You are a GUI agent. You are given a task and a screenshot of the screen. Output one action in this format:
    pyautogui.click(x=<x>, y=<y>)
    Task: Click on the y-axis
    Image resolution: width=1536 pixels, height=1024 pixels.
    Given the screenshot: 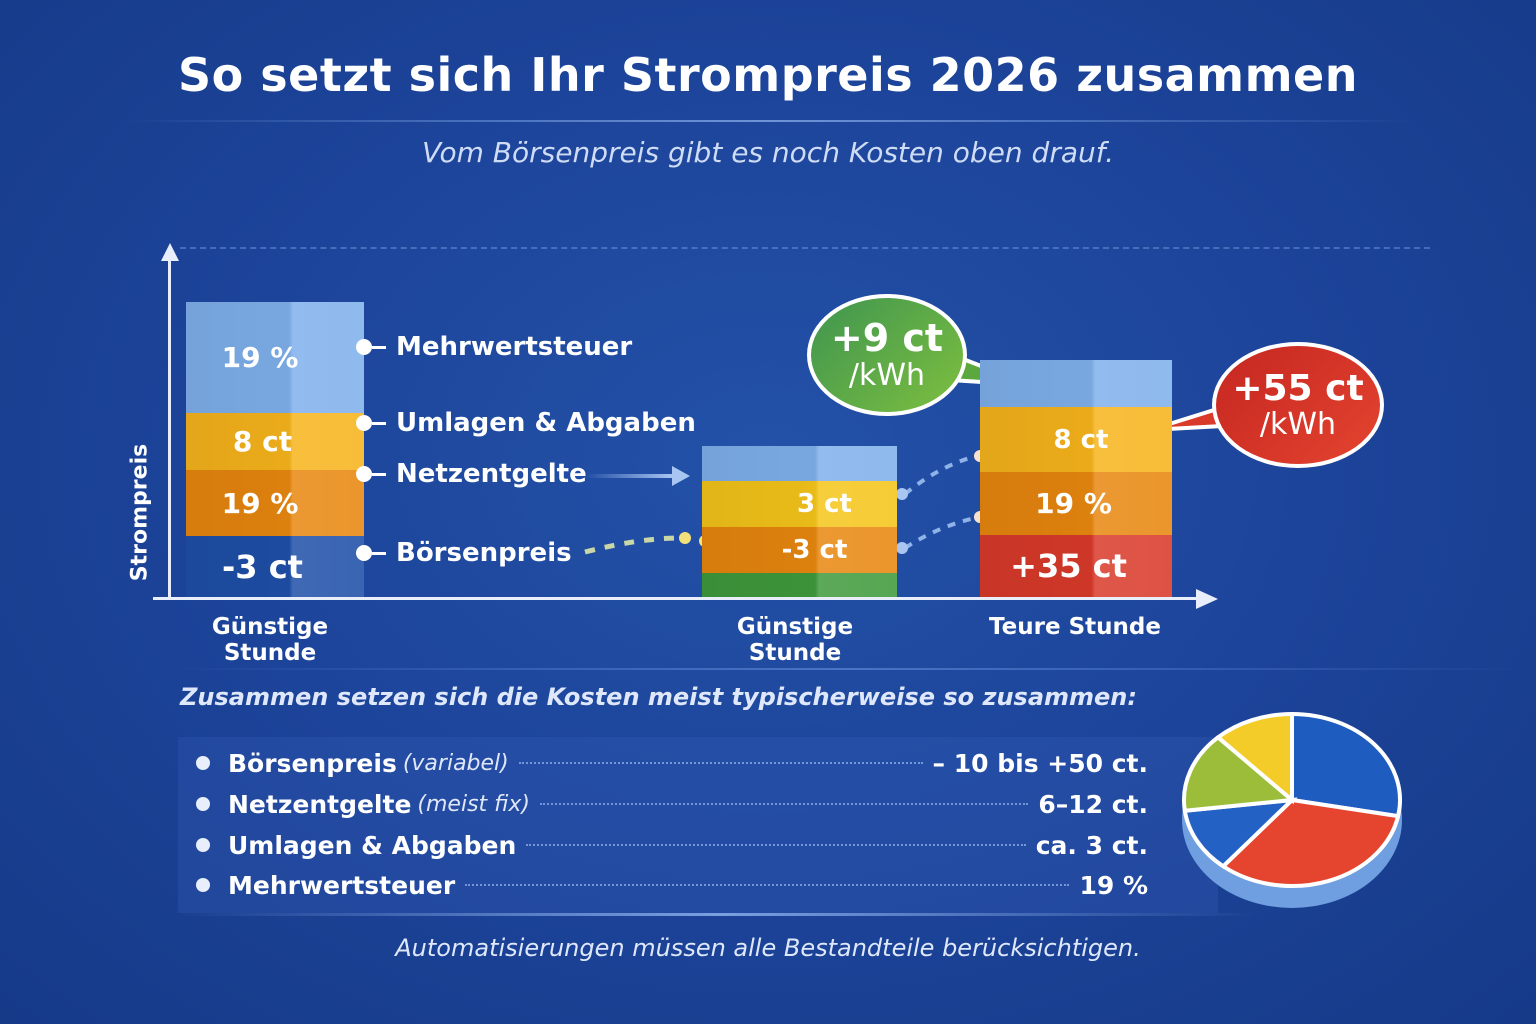 What is the action you would take?
    pyautogui.click(x=169, y=429)
    